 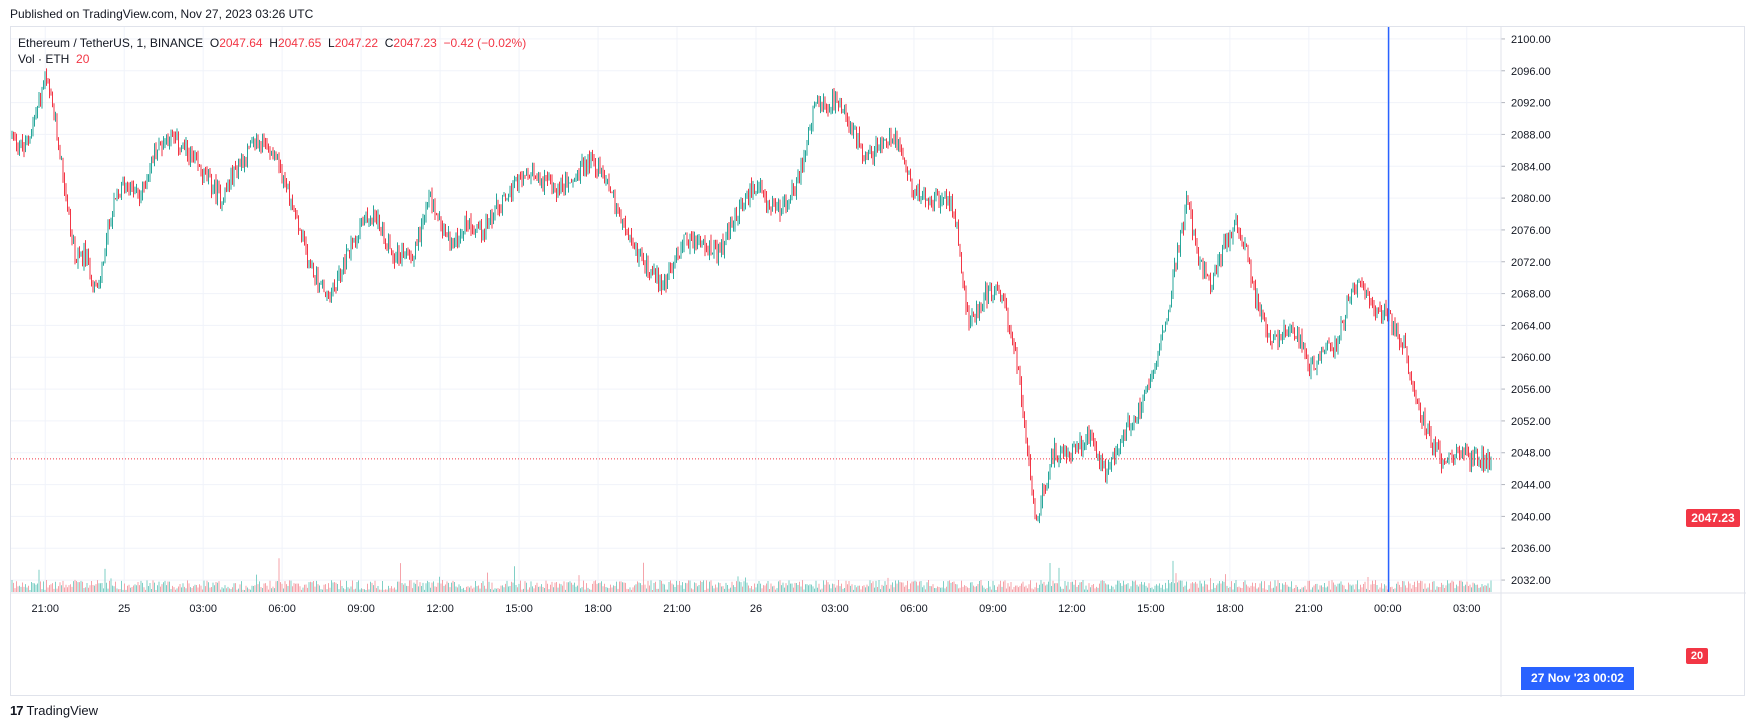 What do you see at coordinates (272, 59) in the screenshot?
I see `legend-volume-row: Vol · ETH 20` at bounding box center [272, 59].